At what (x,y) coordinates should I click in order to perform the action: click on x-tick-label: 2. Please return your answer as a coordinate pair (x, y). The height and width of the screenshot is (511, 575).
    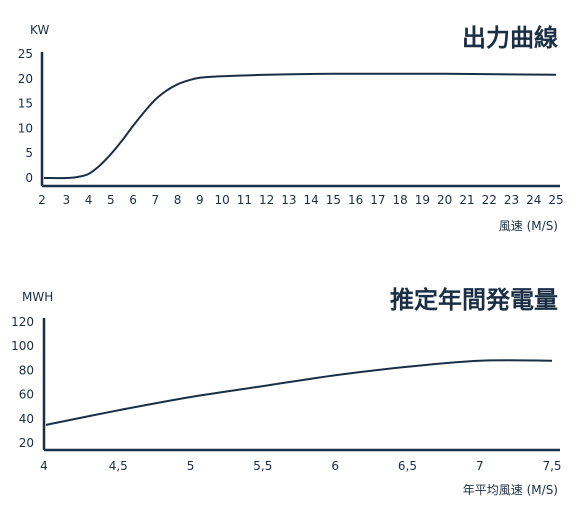
    Looking at the image, I should click on (42, 200).